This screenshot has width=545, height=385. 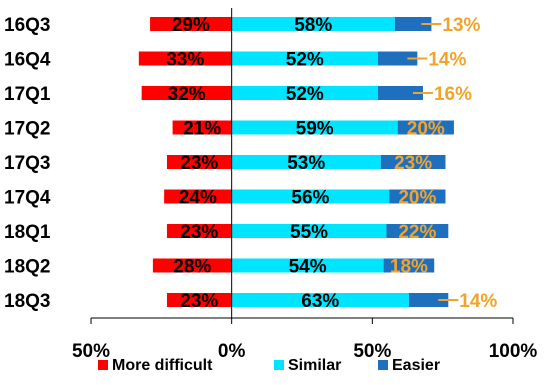 I want to click on category-label: 16Q3, so click(x=27, y=25).